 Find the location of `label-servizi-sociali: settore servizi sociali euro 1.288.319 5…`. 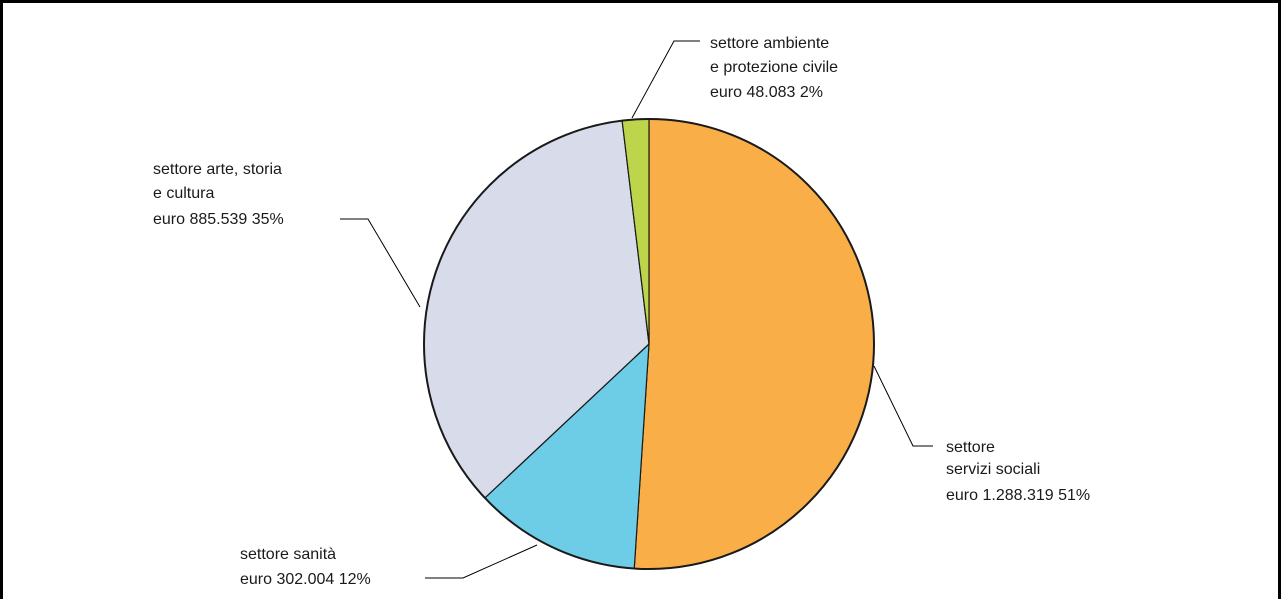

label-servizi-sociali: settore servizi sociali euro 1.288.319 5… is located at coordinates (1018, 471).